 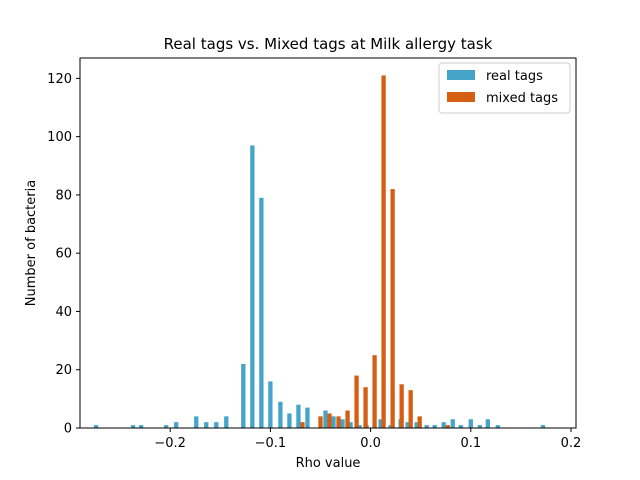 I want to click on legend: real tags mixed tags, so click(x=504, y=88).